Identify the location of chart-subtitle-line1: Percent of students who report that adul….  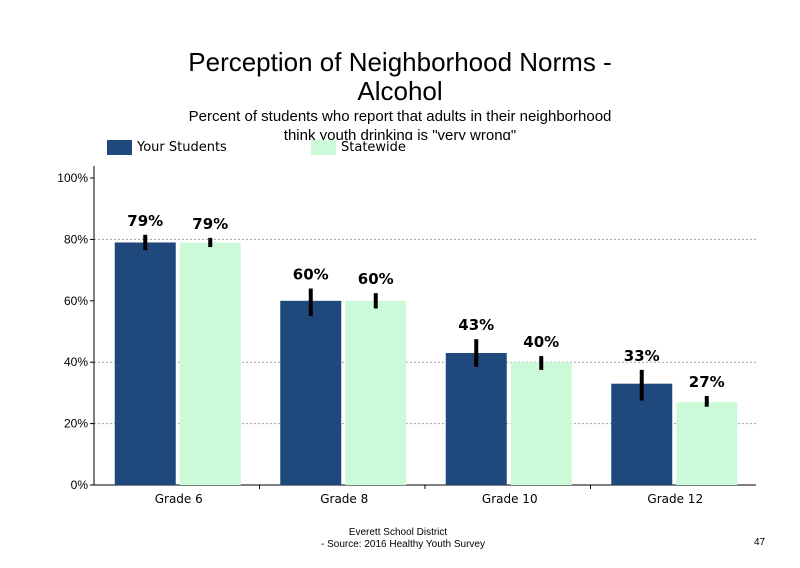
(400, 116).